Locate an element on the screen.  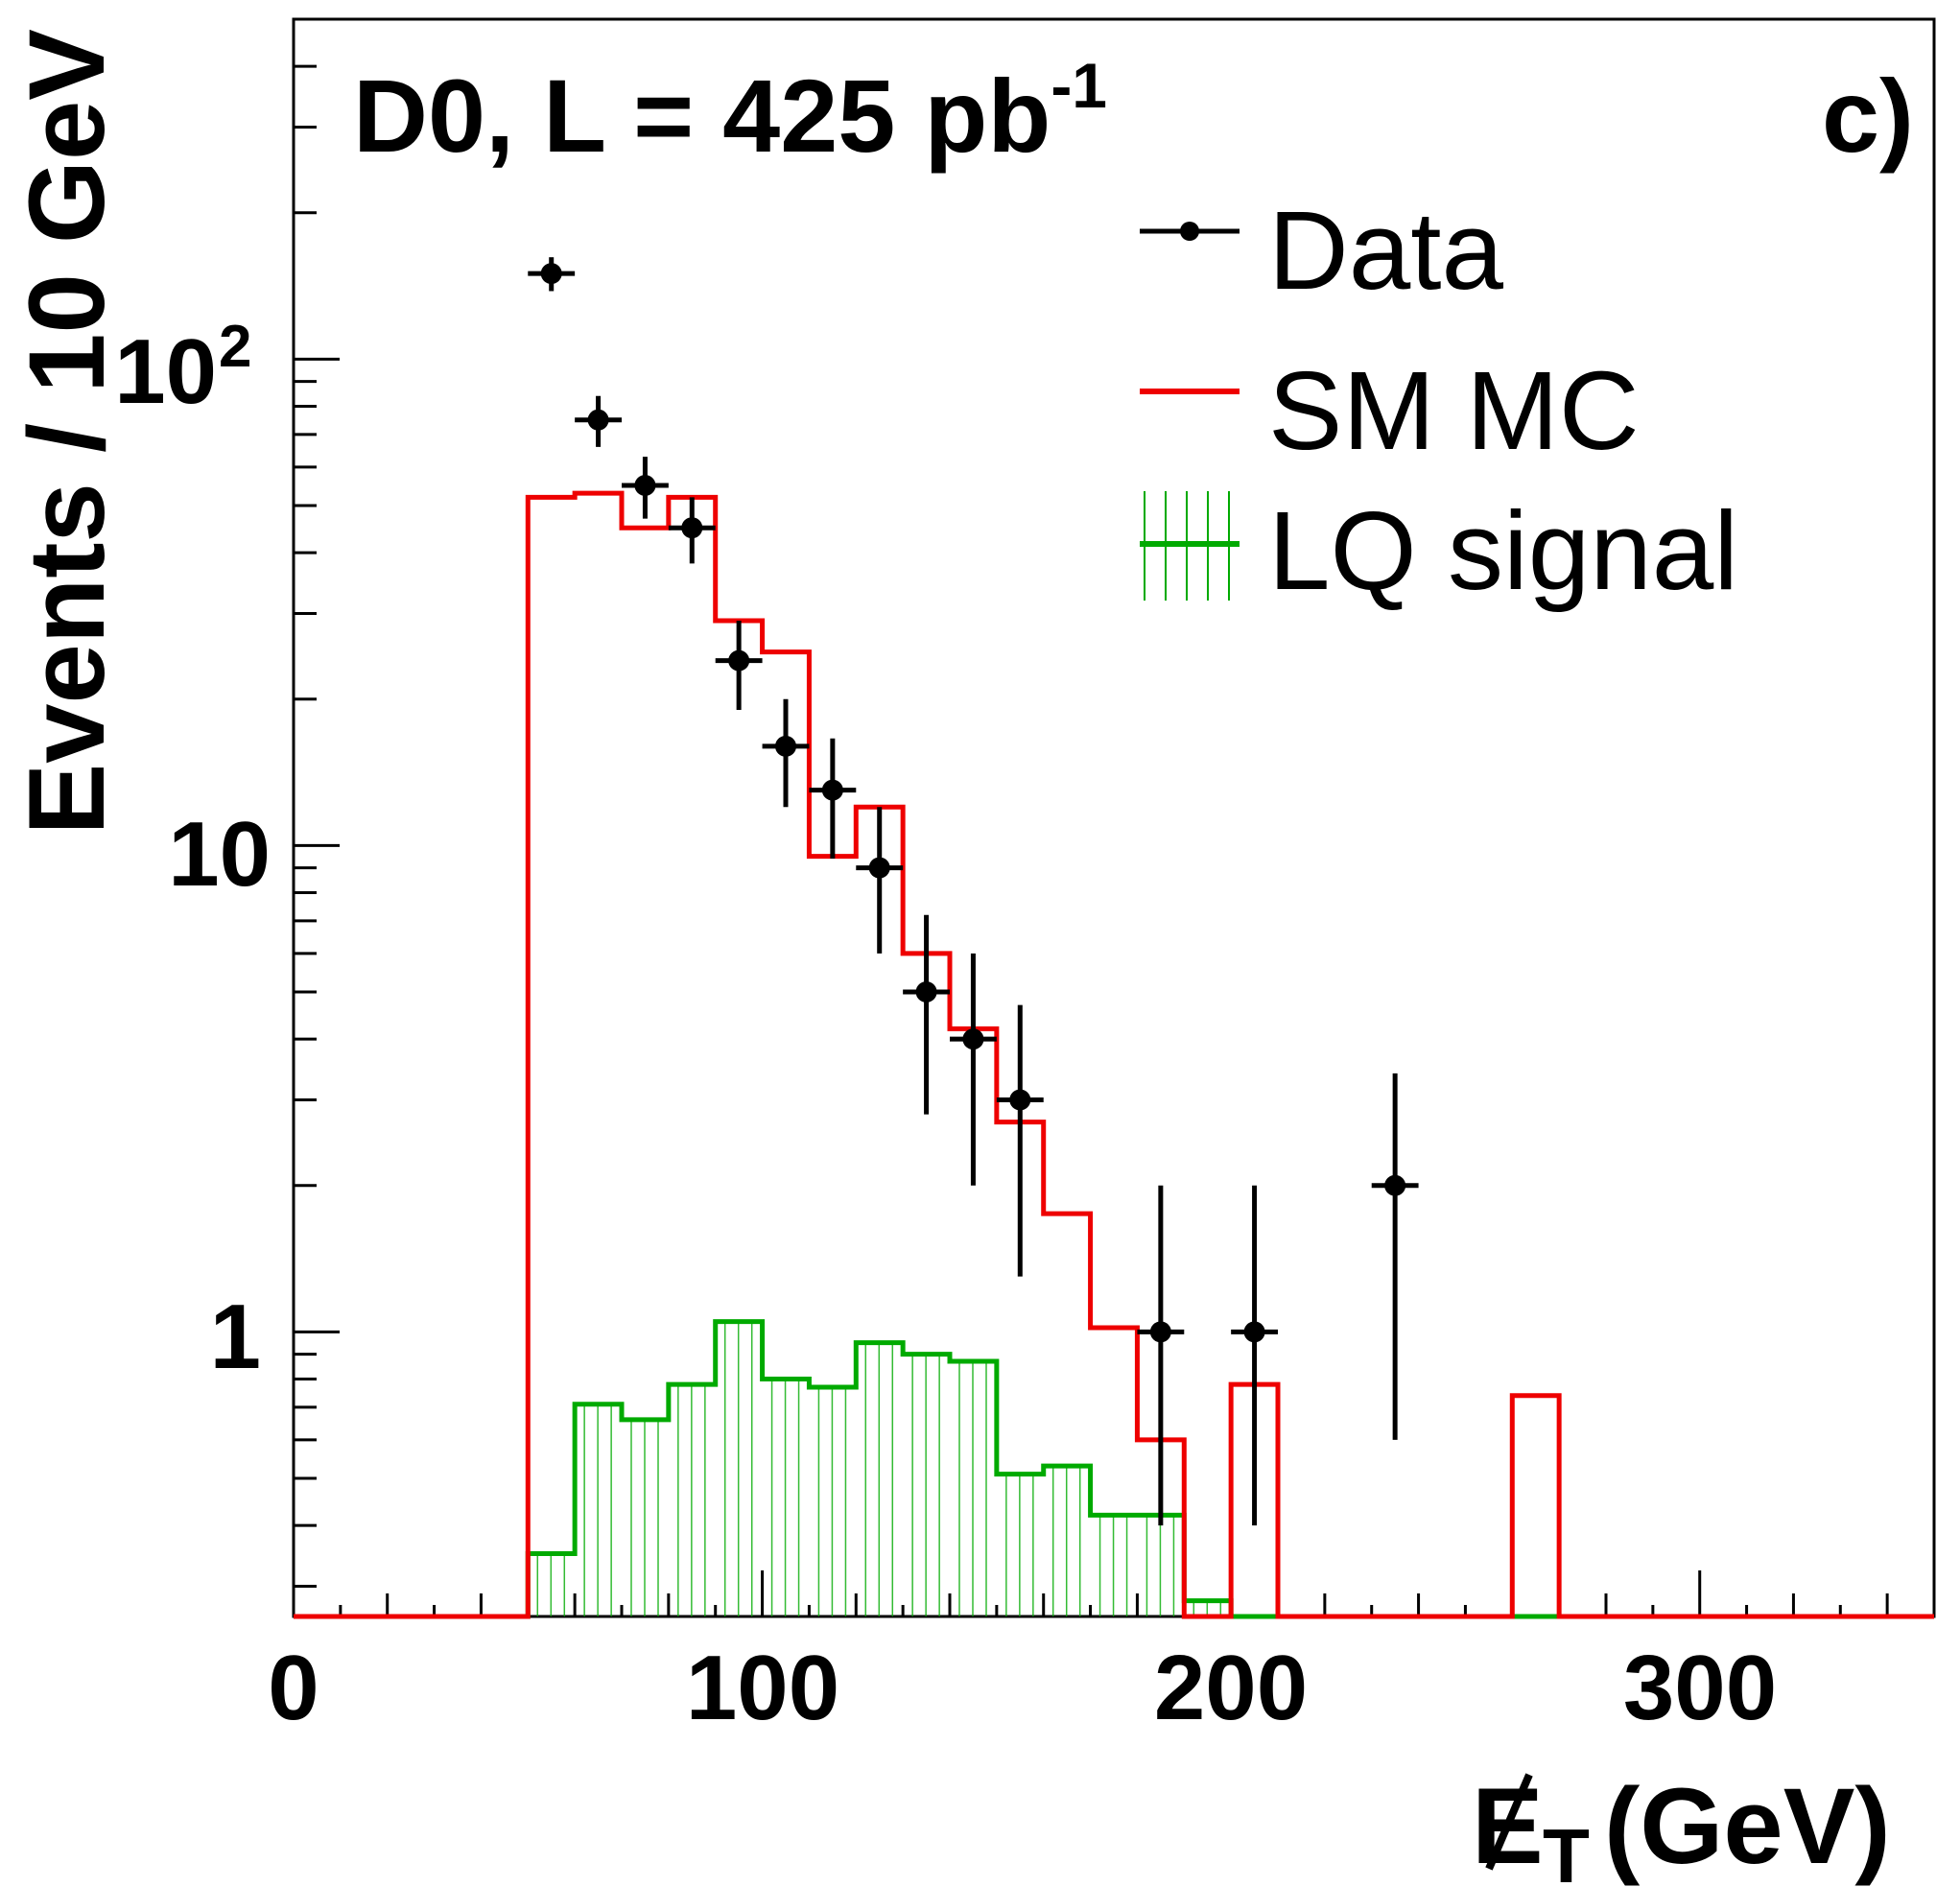
panel-label: c) is located at coordinates (1868, 116).